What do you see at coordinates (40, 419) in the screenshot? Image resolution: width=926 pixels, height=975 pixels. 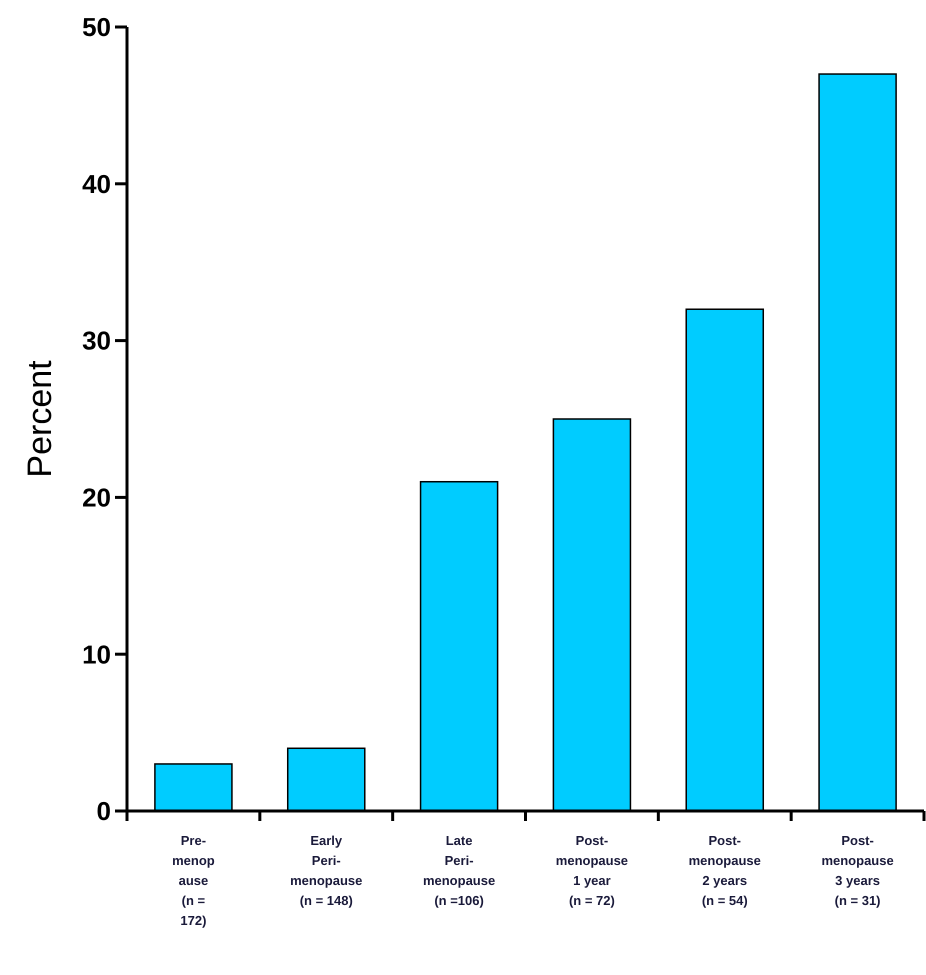 I see `y-axis-title: Percent` at bounding box center [40, 419].